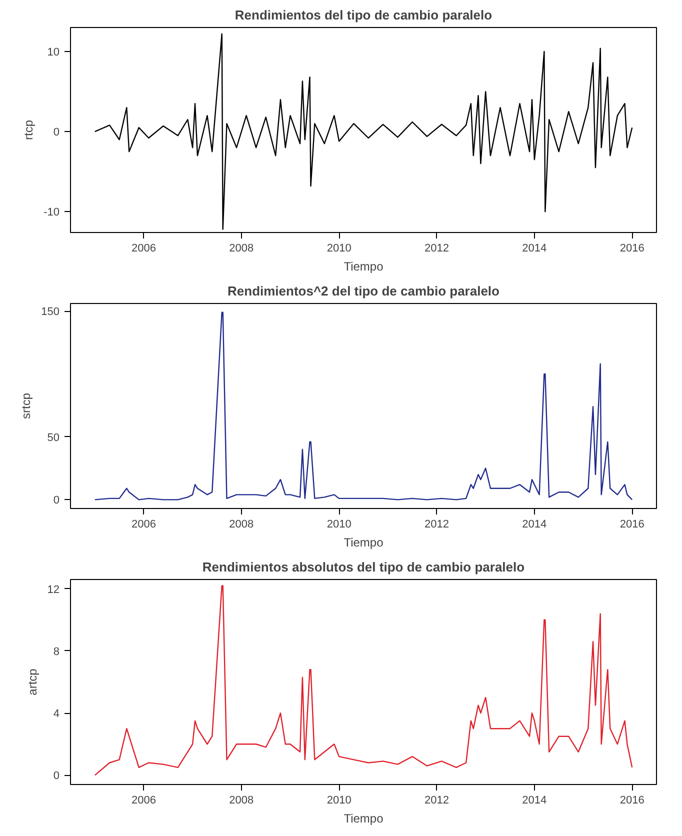 The width and height of the screenshot is (682, 836). Describe the element at coordinates (56, 652) in the screenshot. I see `y-tick-label: 8` at that location.